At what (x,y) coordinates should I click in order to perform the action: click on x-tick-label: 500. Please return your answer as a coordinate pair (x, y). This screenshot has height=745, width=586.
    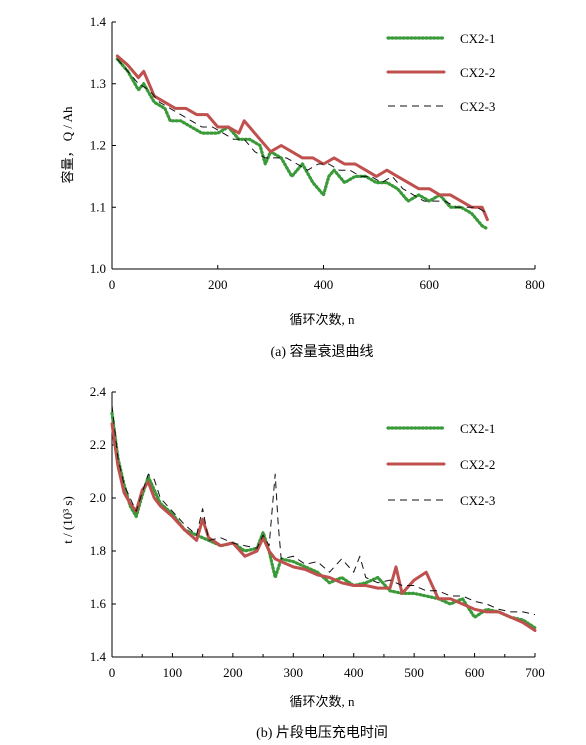
    Looking at the image, I should click on (414, 672).